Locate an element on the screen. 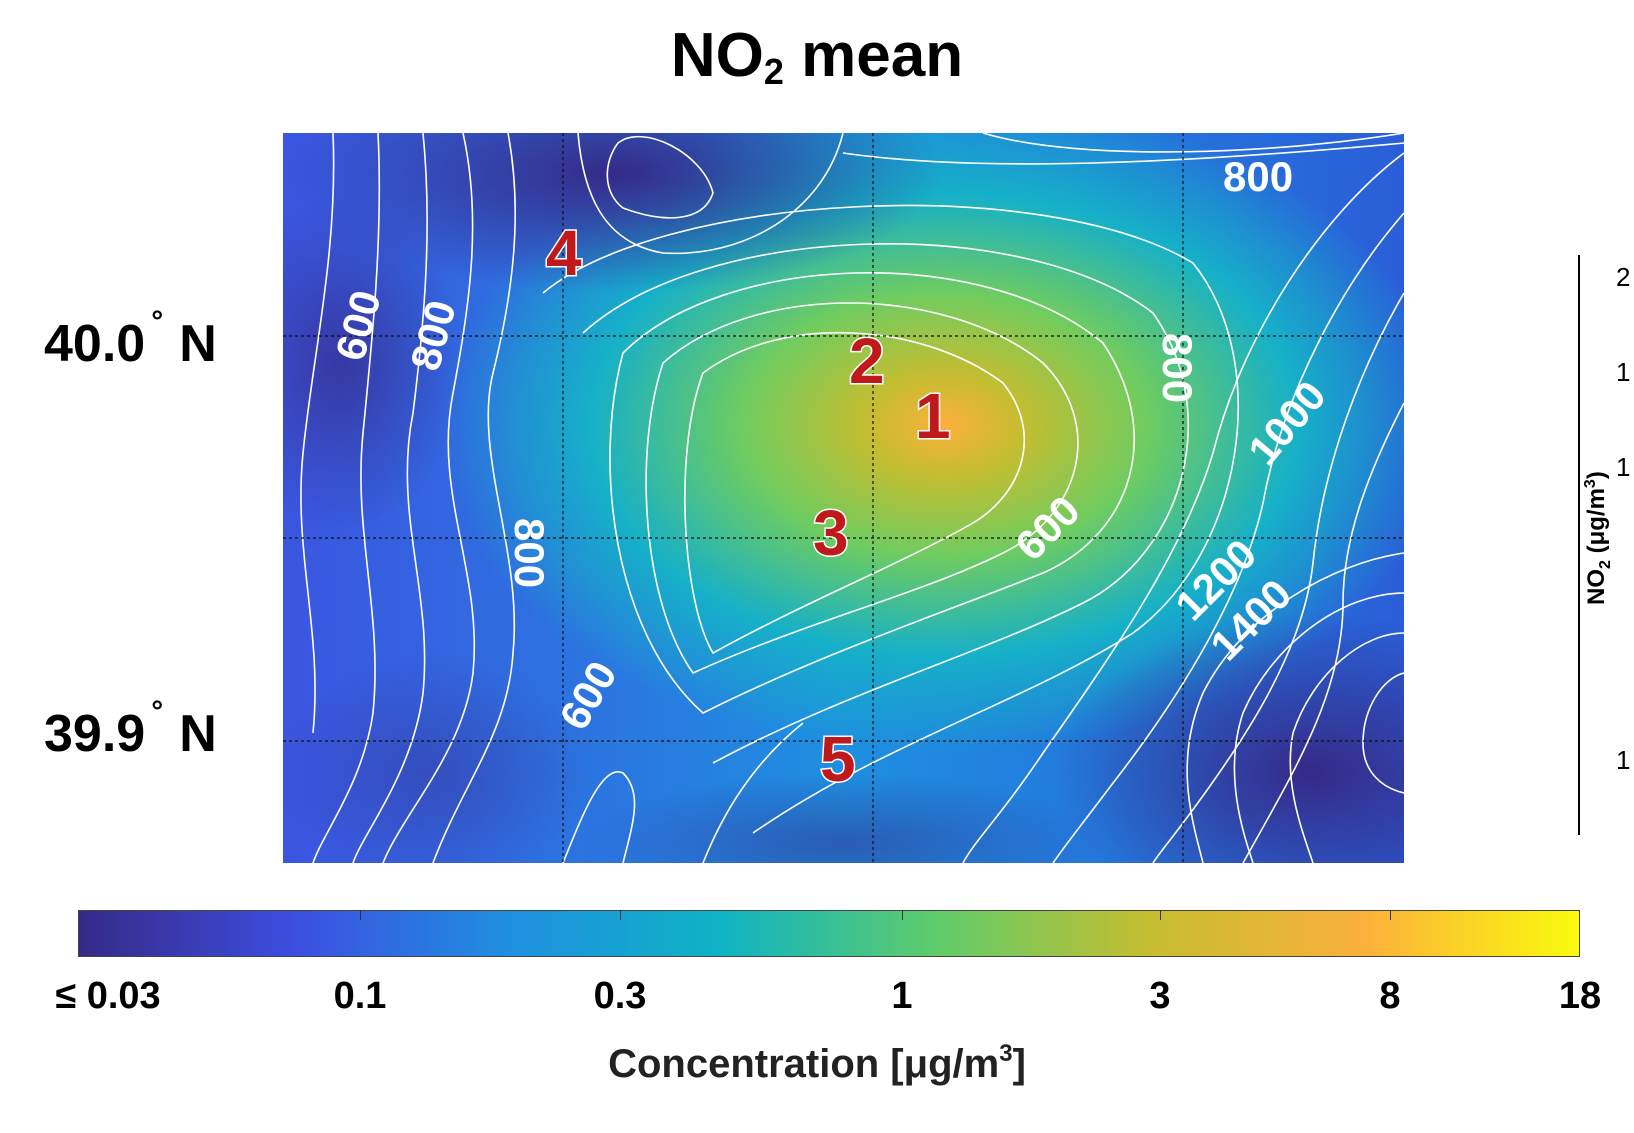 The image size is (1634, 1133). colorbar-tick-label: 1 is located at coordinates (902, 996).